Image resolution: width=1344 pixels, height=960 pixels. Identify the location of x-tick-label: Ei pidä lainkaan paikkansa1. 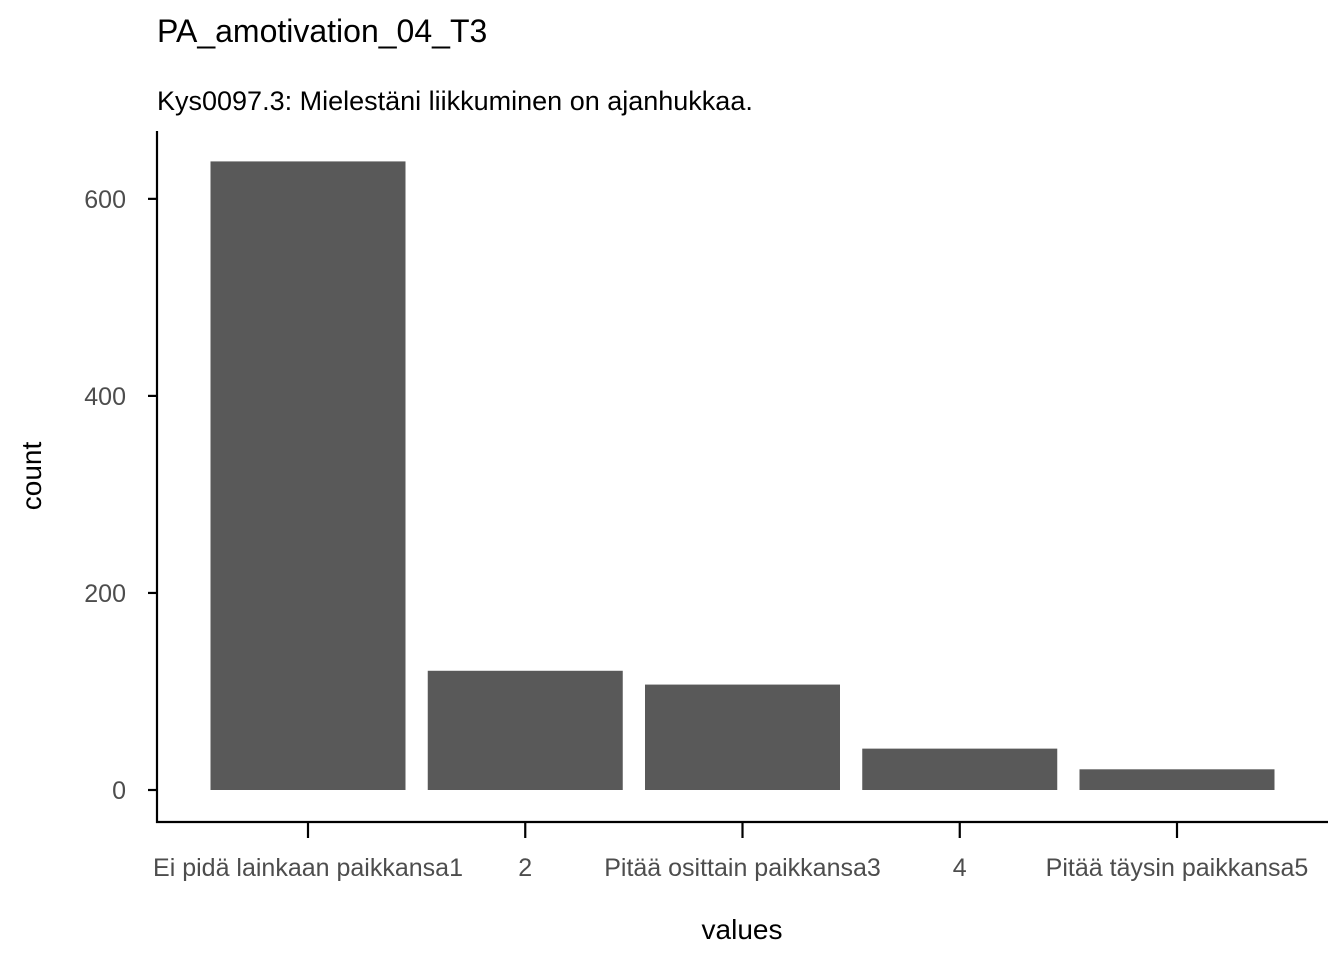
(308, 868).